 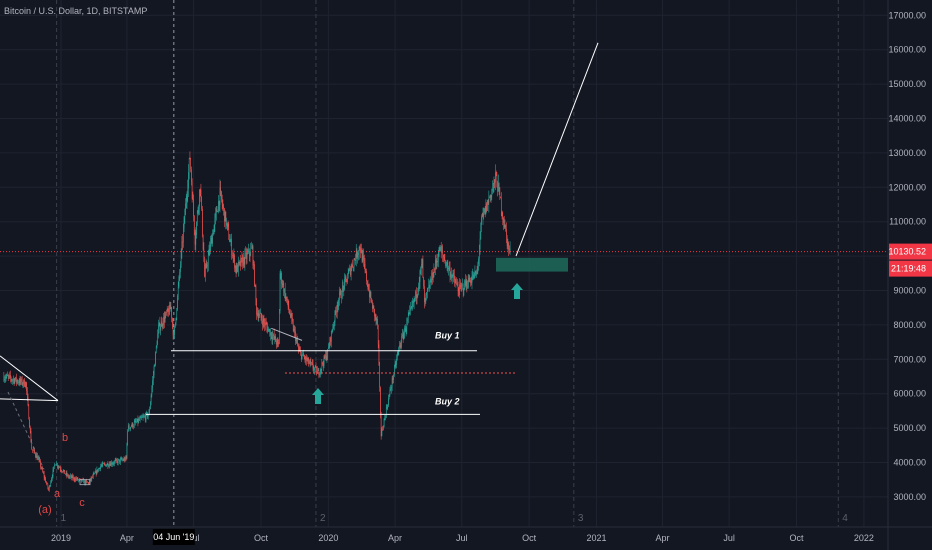 I want to click on price-tick-label: 5000.00, so click(x=909, y=428).